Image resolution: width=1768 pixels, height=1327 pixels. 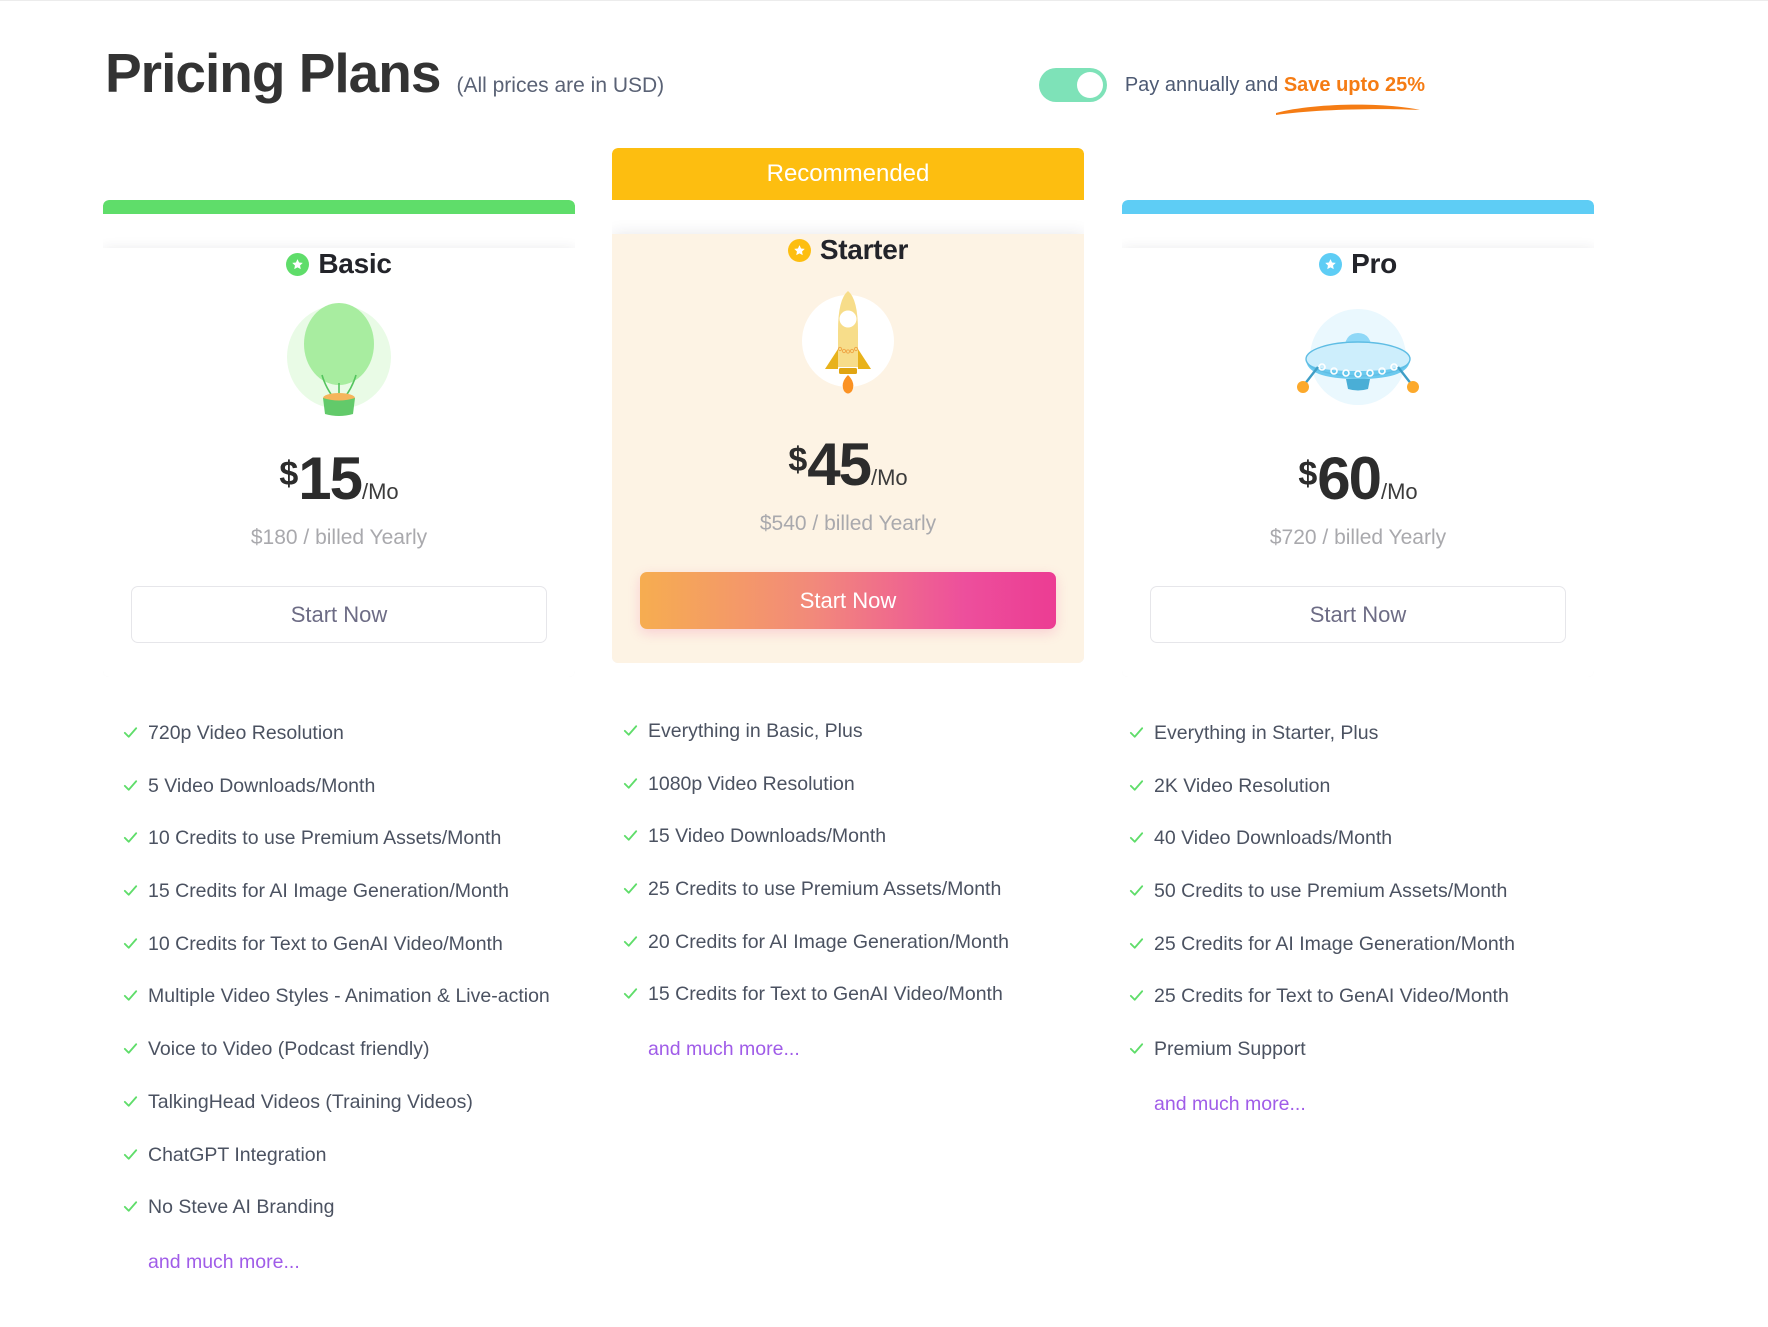 I want to click on card-body: Basic $ 15 /Mo, so click(x=339, y=462).